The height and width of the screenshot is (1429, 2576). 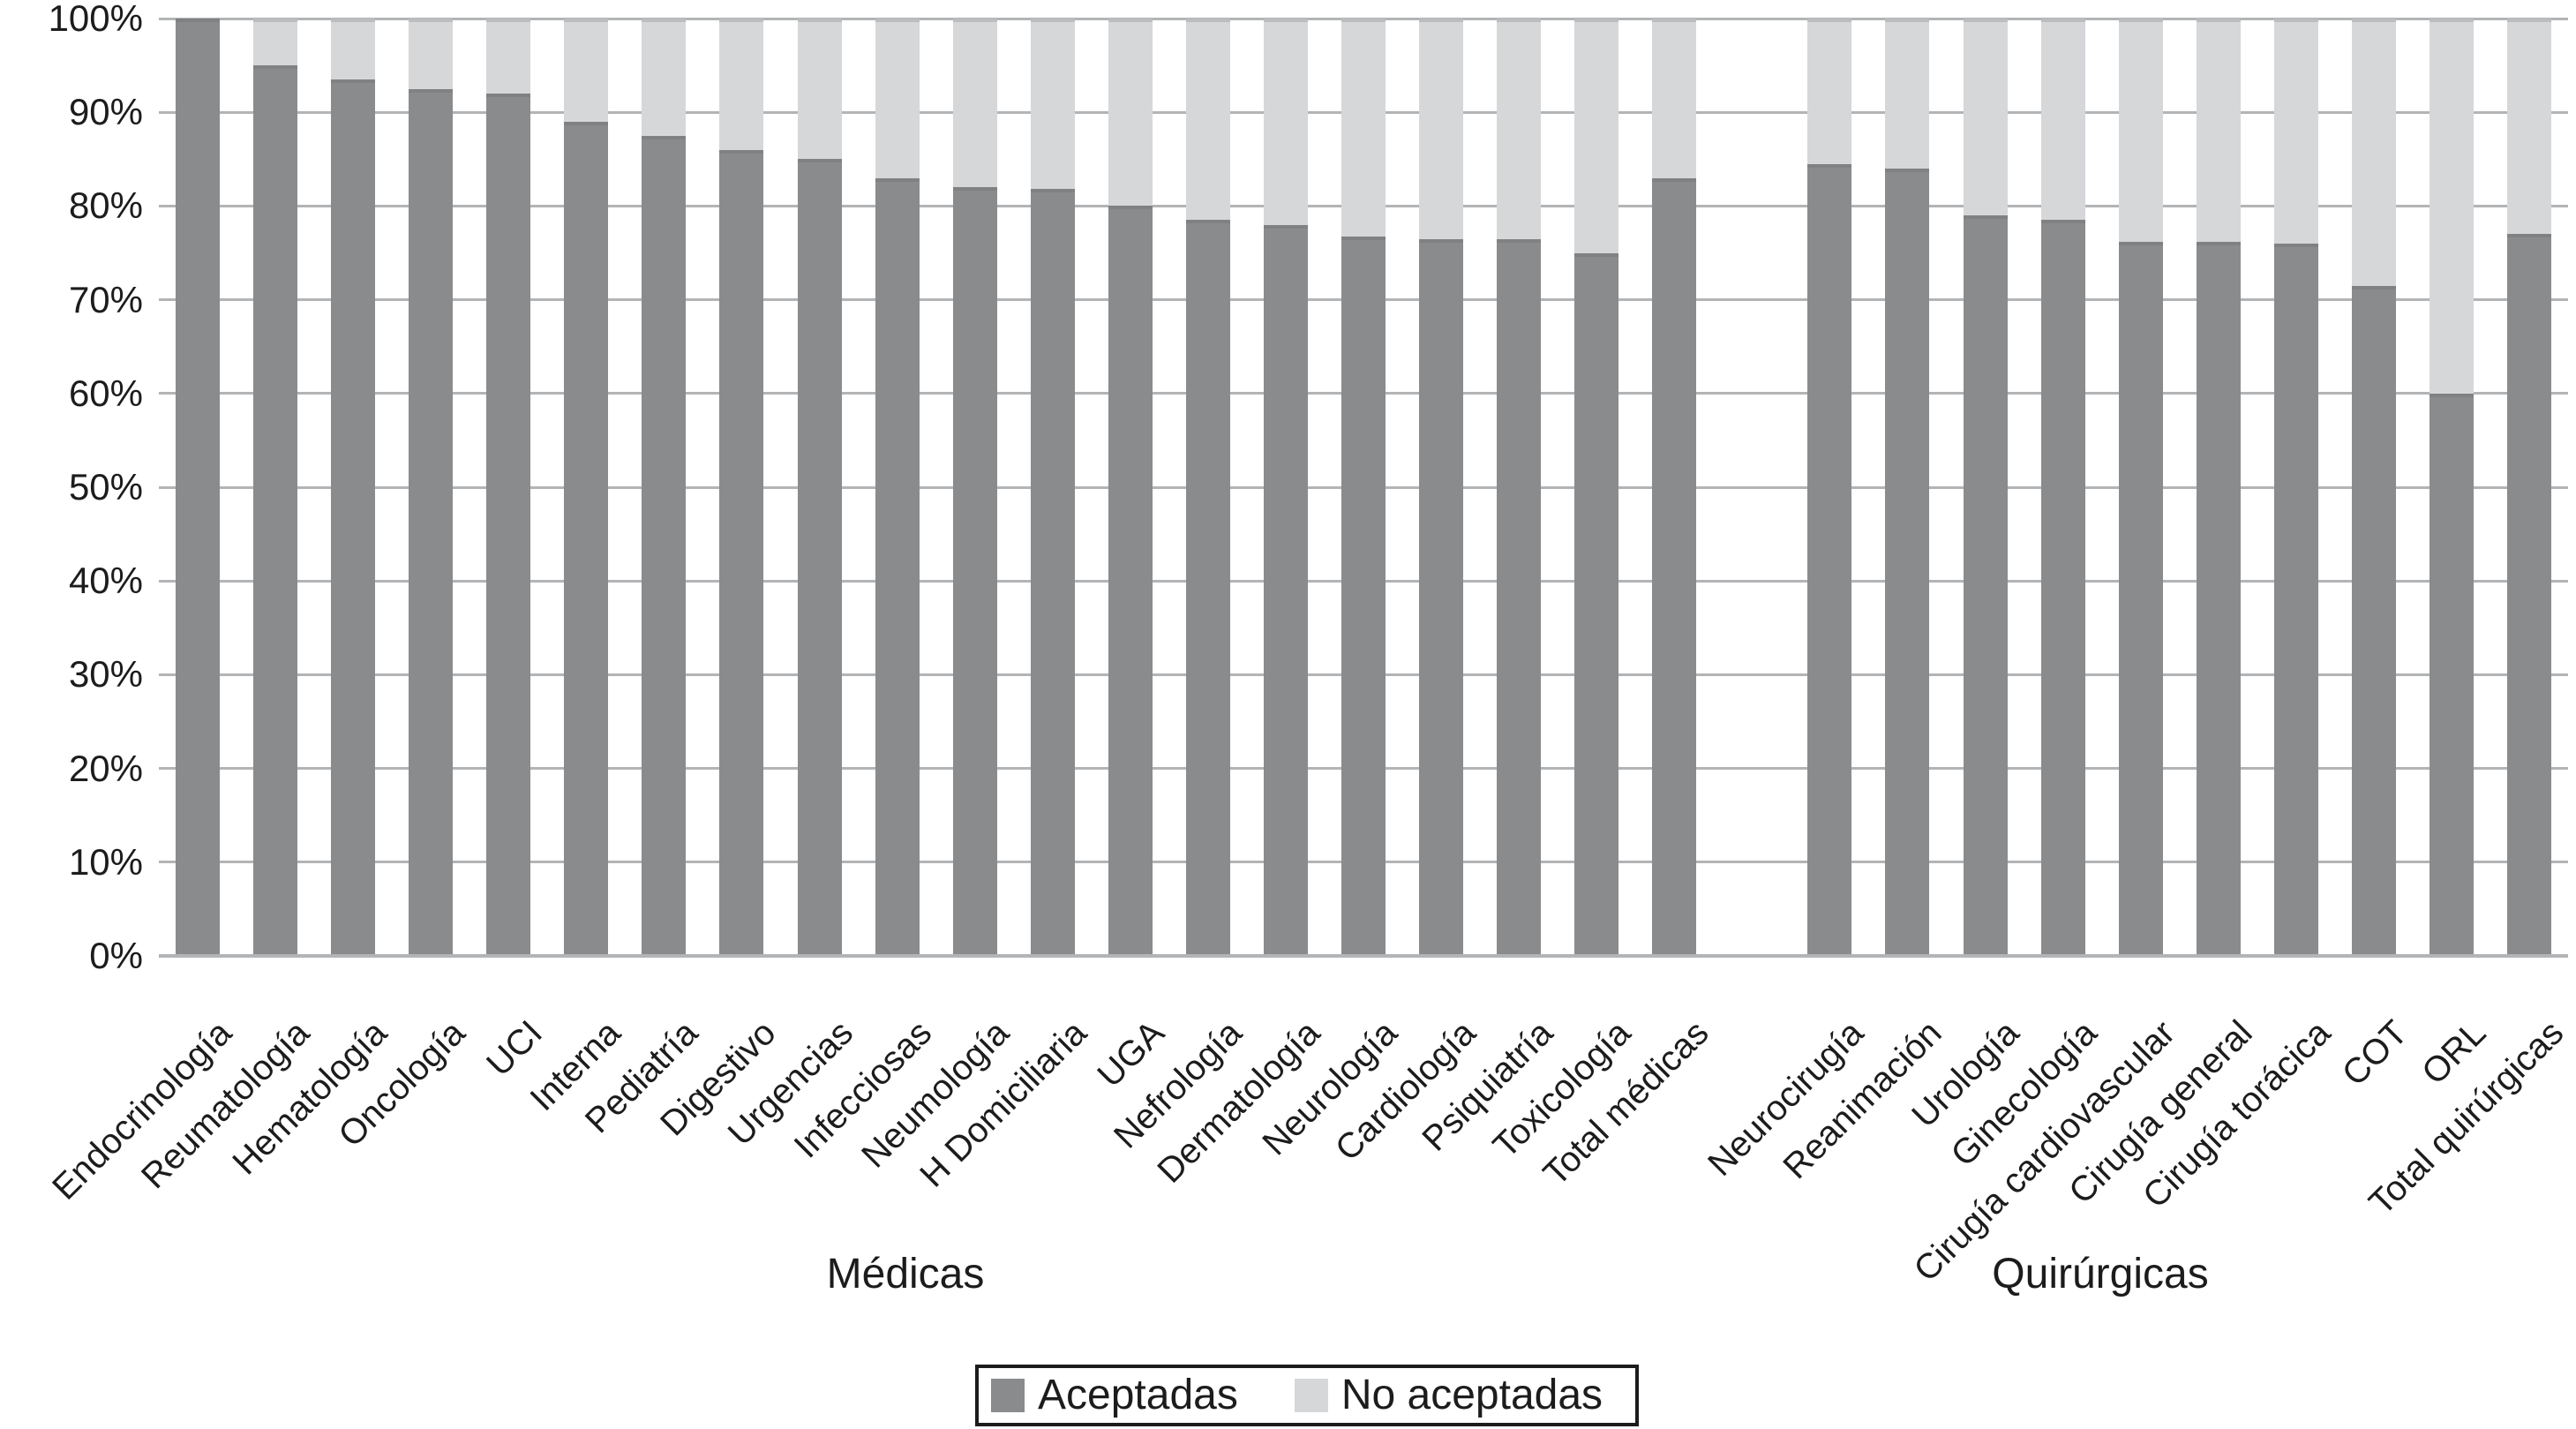 What do you see at coordinates (105, 299) in the screenshot?
I see `y-axis-tick-label: 70%` at bounding box center [105, 299].